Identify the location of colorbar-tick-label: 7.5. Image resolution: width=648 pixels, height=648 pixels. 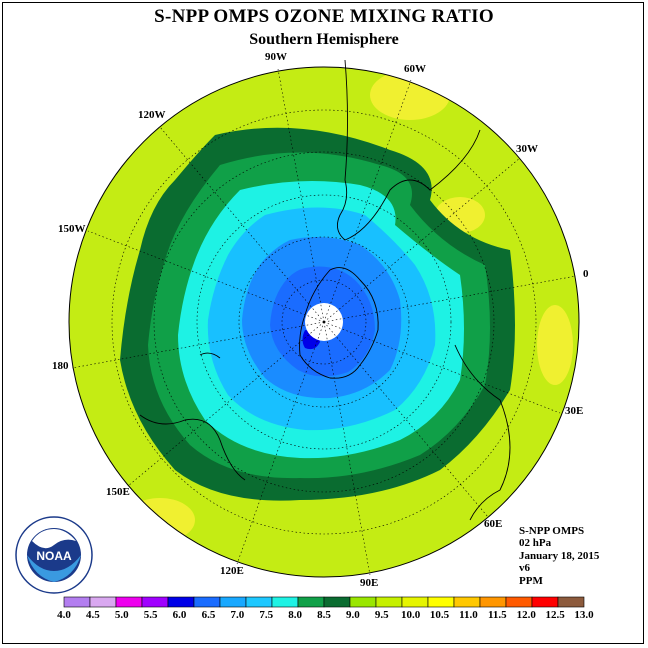
(266, 615).